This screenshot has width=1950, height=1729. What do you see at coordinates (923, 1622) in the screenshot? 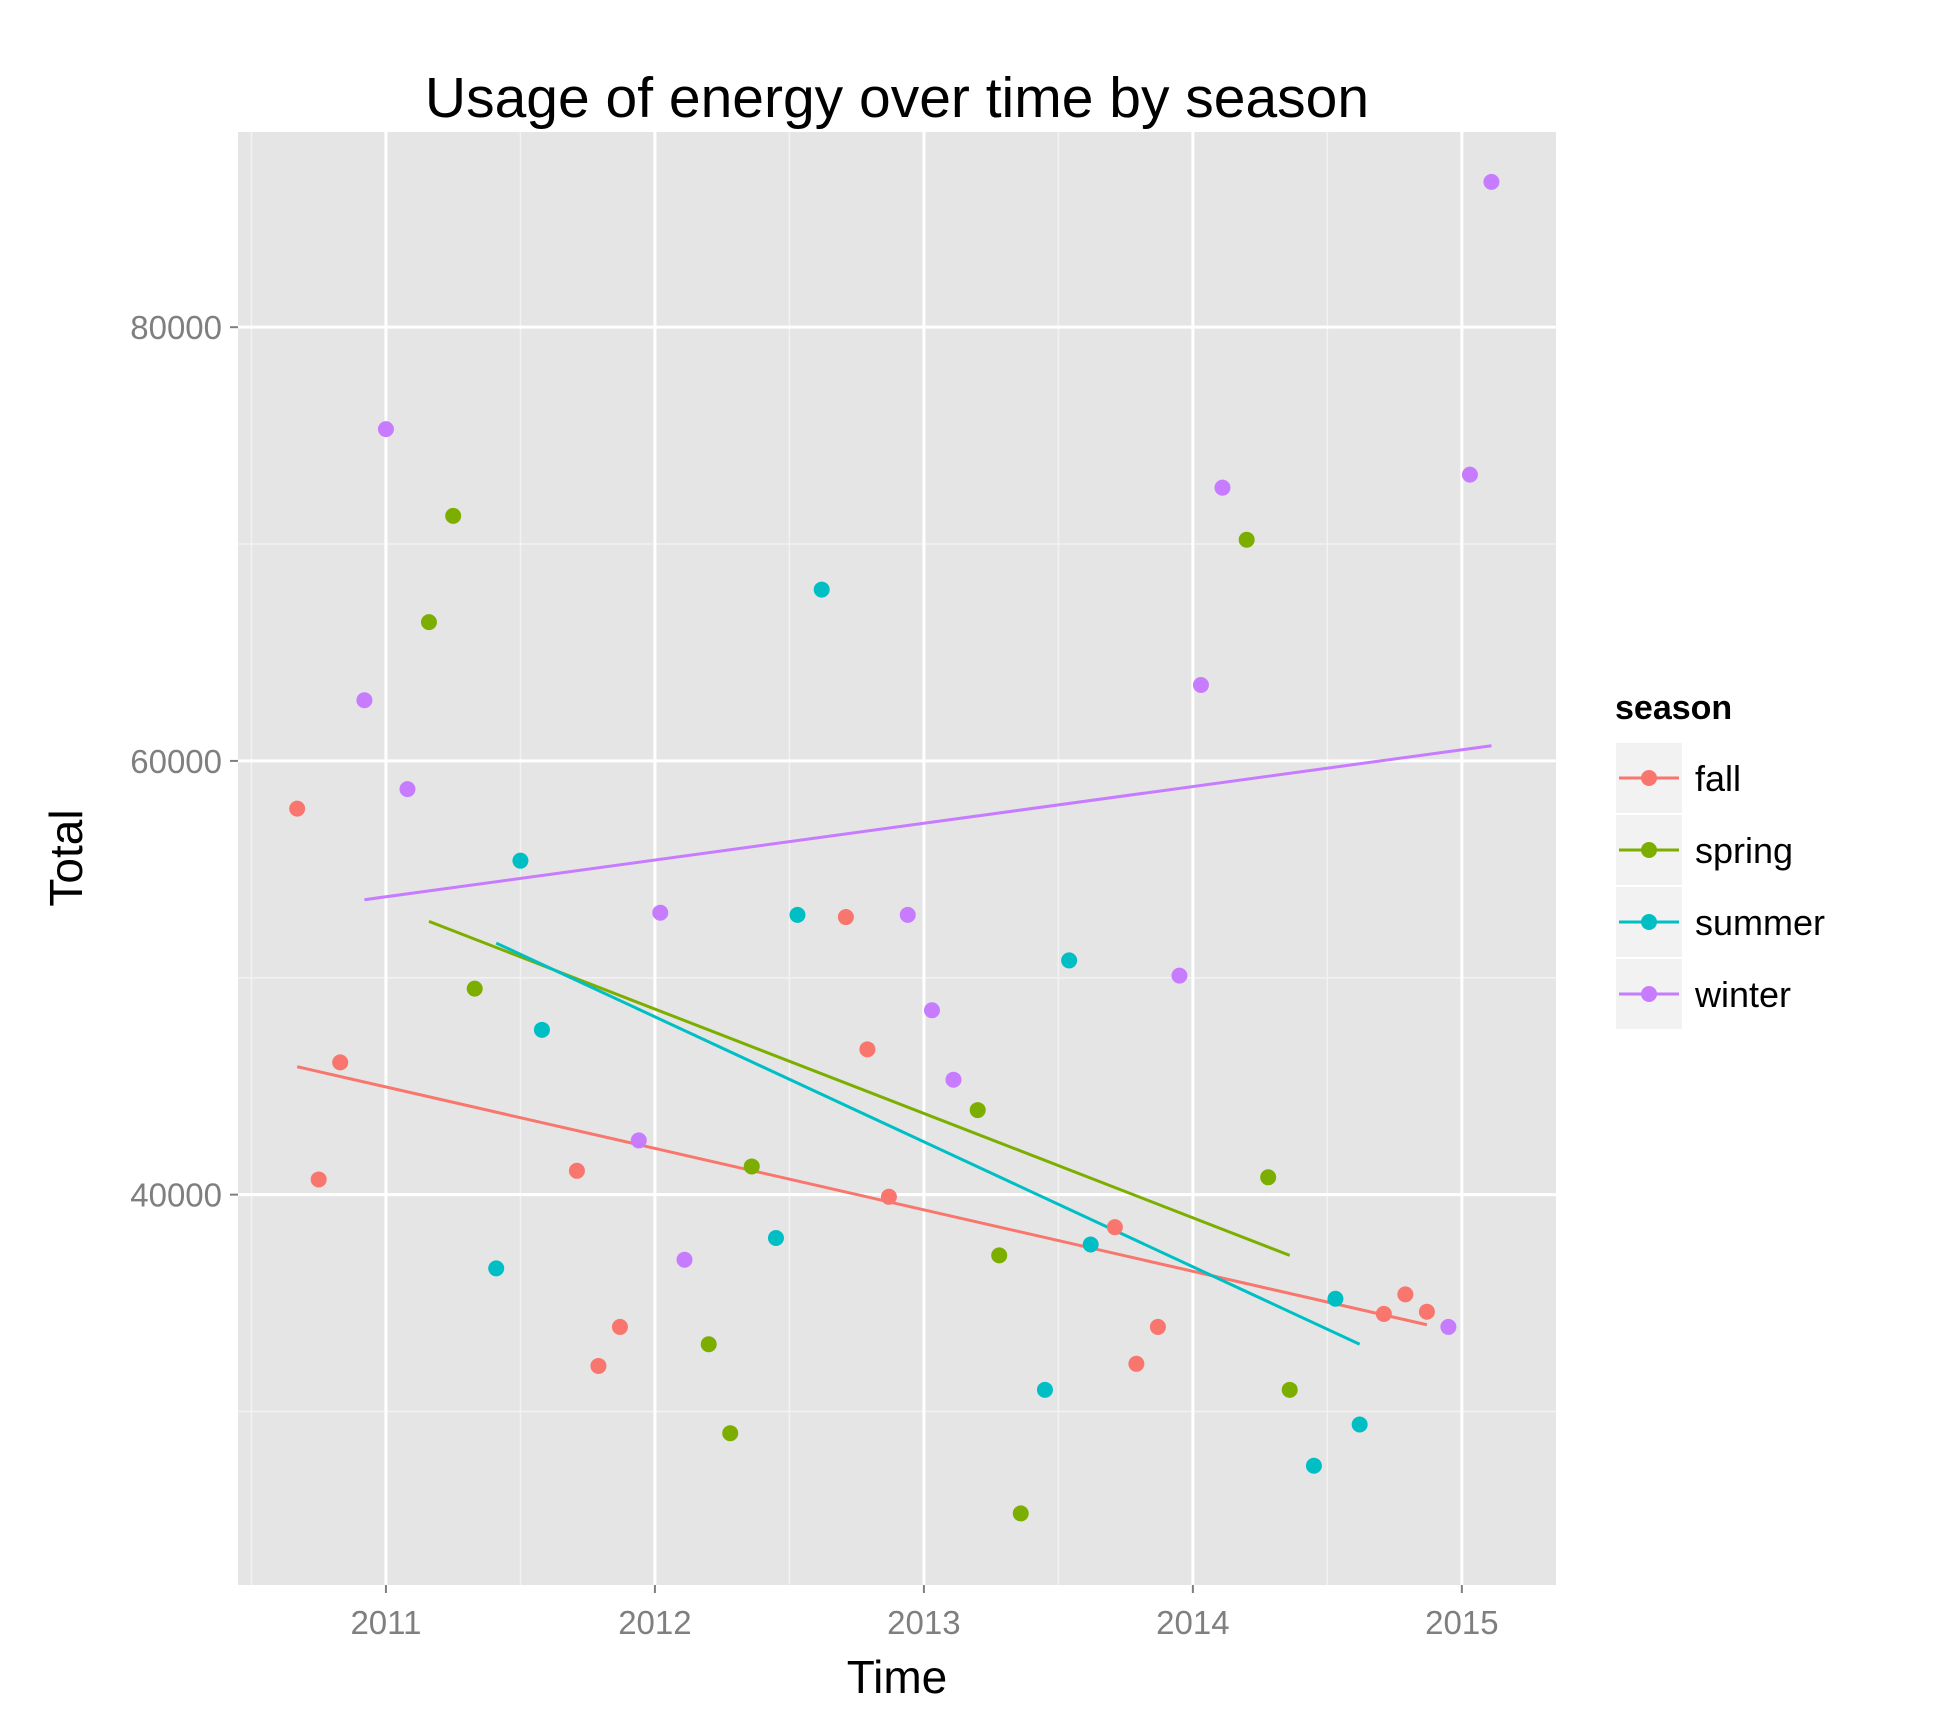
I see `x-tick-label: 2013` at bounding box center [923, 1622].